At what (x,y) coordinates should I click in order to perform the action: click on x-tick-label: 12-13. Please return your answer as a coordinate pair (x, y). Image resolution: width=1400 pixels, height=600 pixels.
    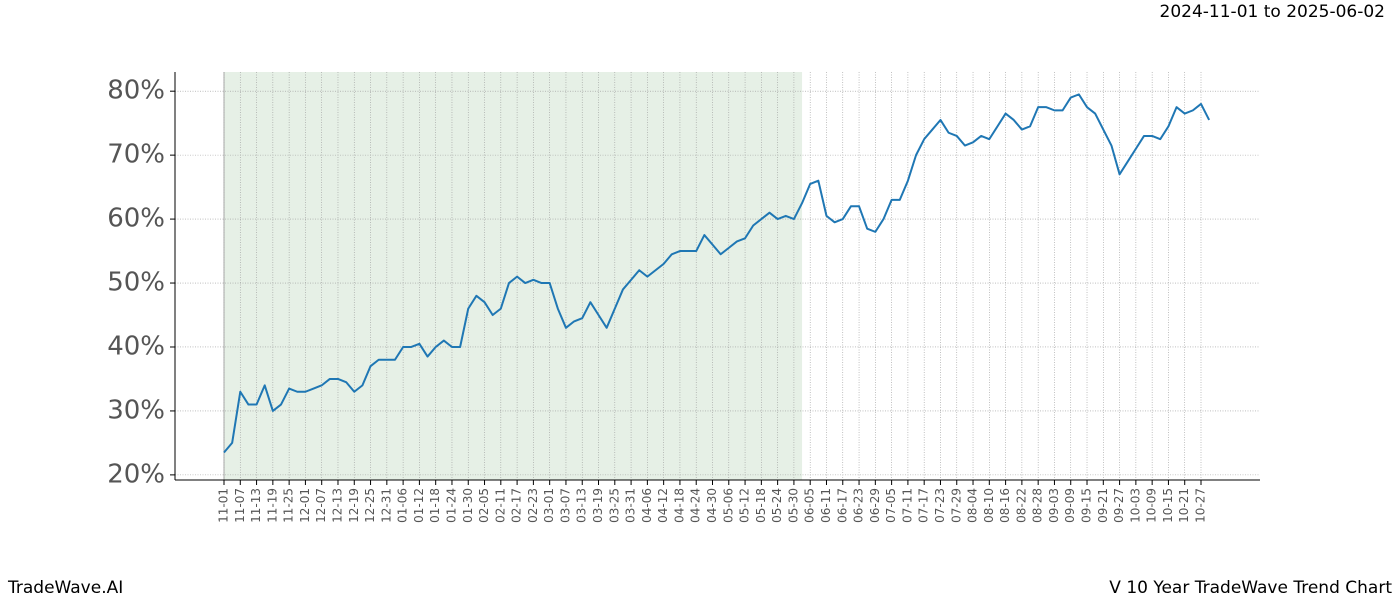
    Looking at the image, I should click on (337, 505).